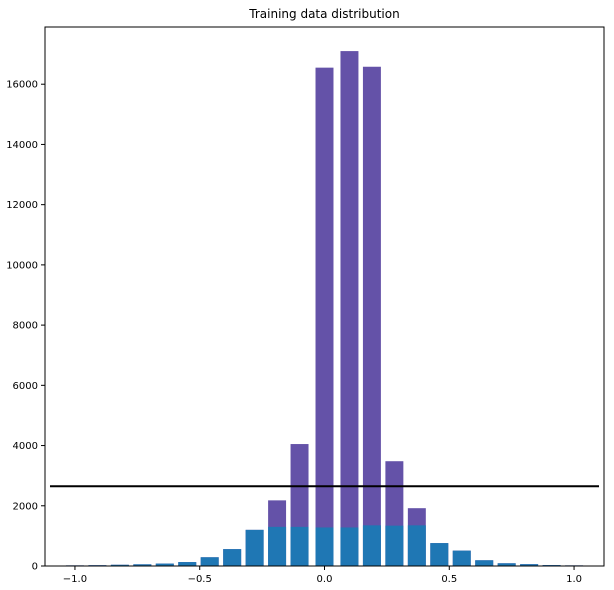 This screenshot has width=614, height=590. I want to click on y-tick-label-7: 14000, so click(22, 145).